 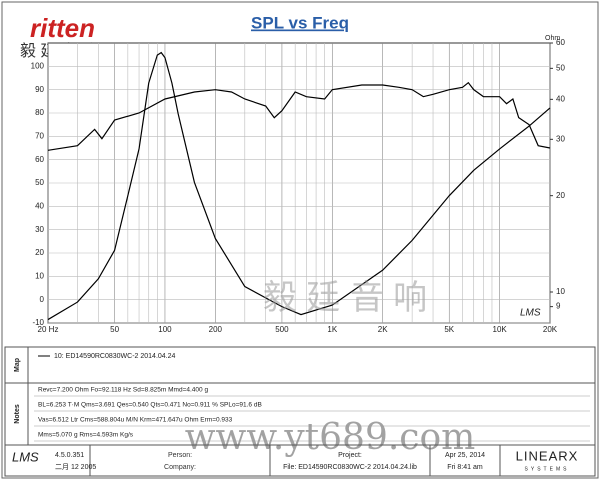 What do you see at coordinates (332, 329) in the screenshot?
I see `x-tick-label: 1K` at bounding box center [332, 329].